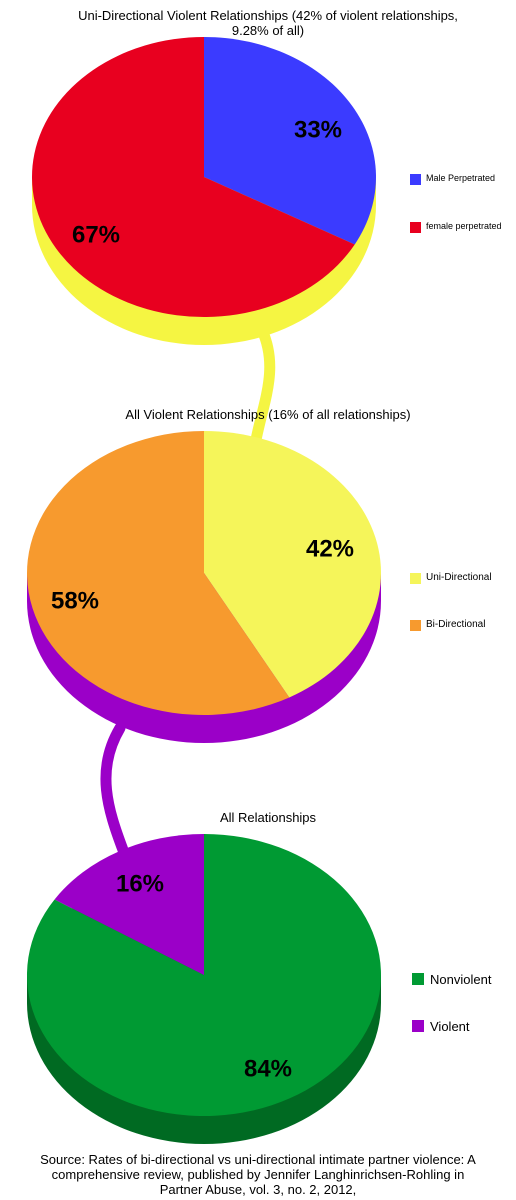  What do you see at coordinates (114, 789) in the screenshot?
I see `connector-all-violent-to-all` at bounding box center [114, 789].